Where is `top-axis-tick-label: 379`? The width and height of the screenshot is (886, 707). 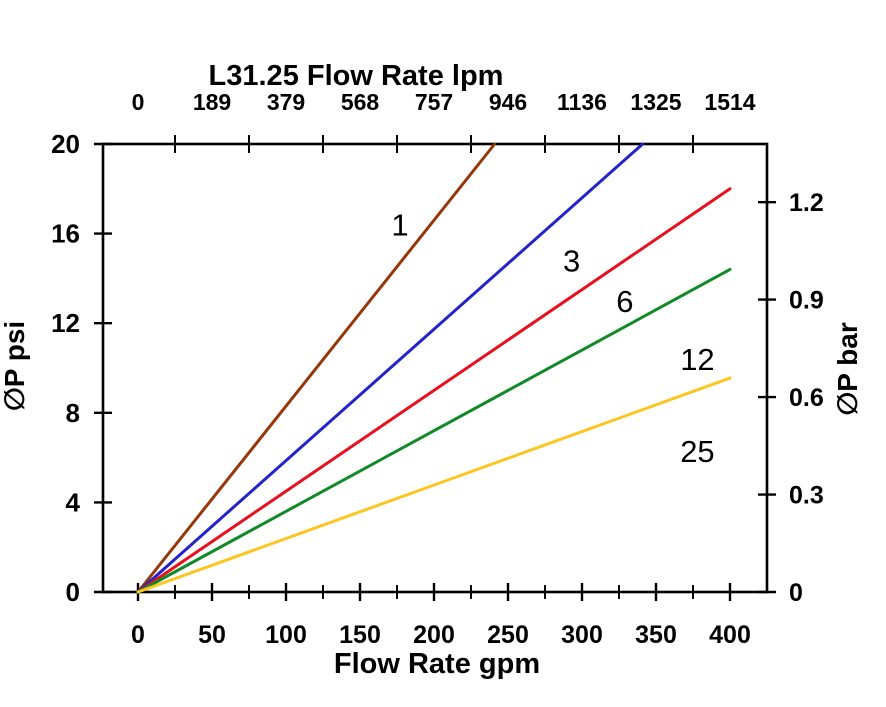
top-axis-tick-label: 379 is located at coordinates (286, 102).